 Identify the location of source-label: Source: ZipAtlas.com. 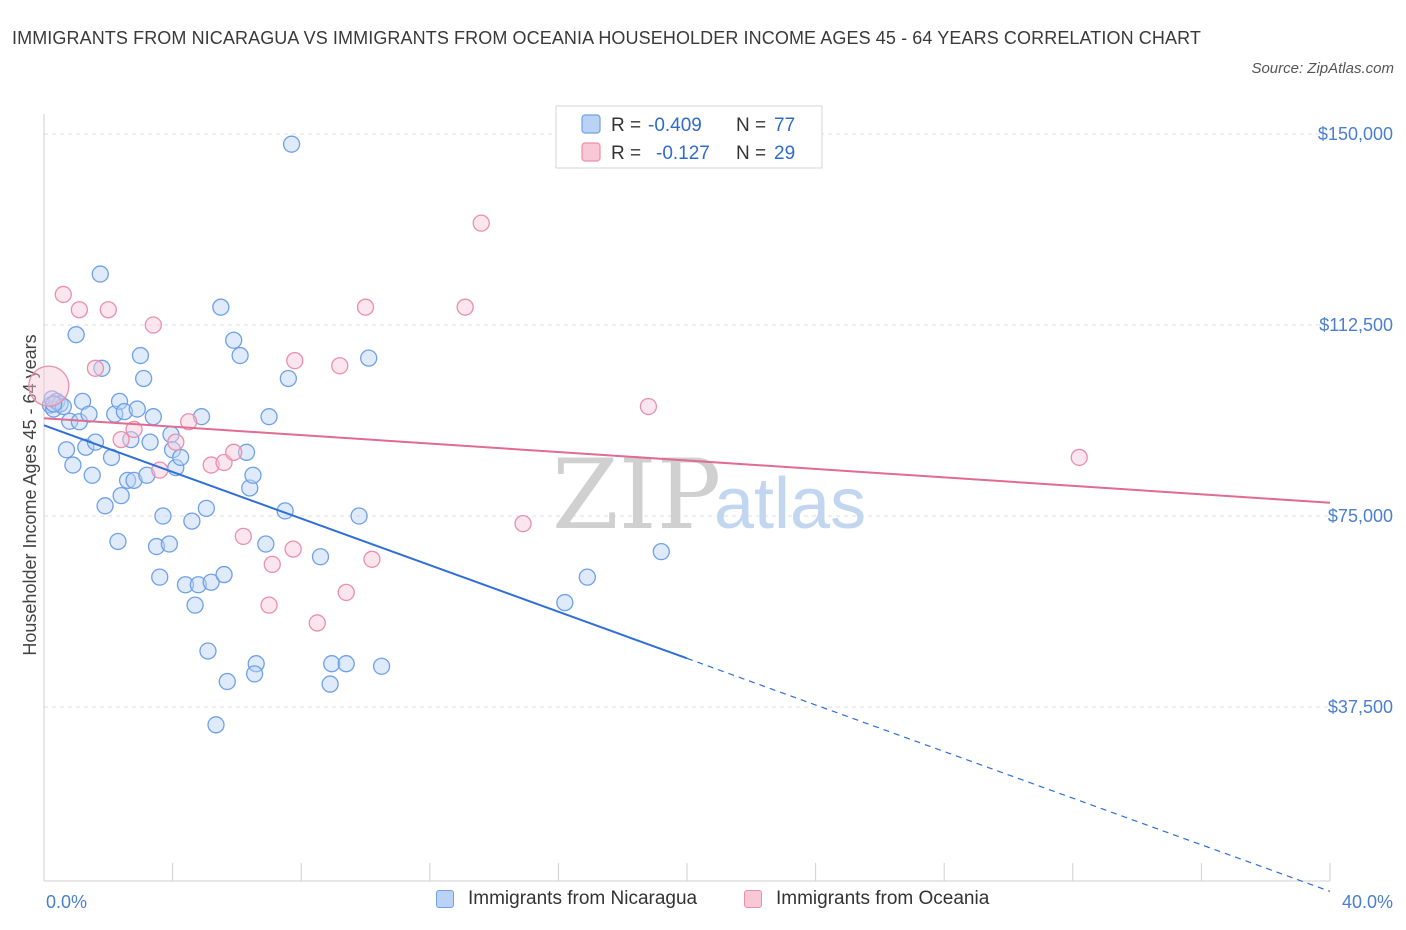
(1322, 68).